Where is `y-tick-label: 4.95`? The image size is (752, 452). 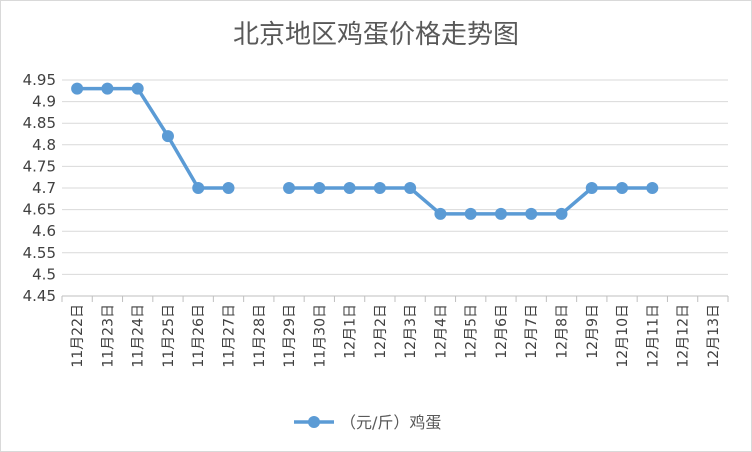 y-tick-label: 4.95 is located at coordinates (39, 80).